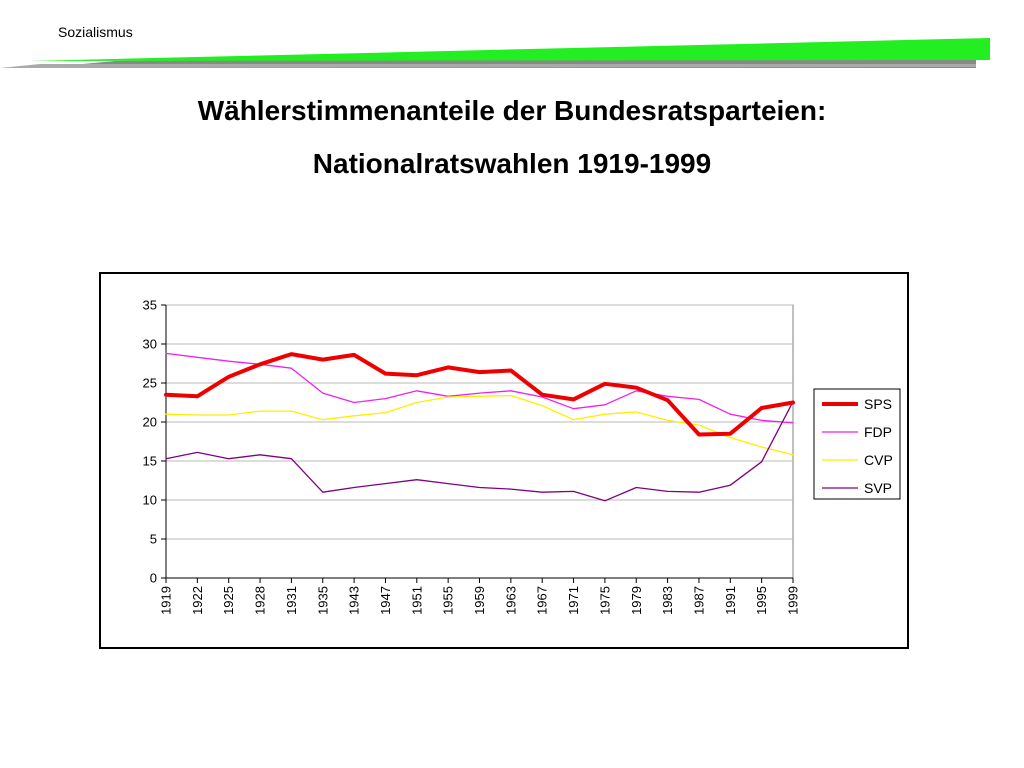 The image size is (1024, 768). What do you see at coordinates (730, 600) in the screenshot?
I see `x-tick-label: 1991` at bounding box center [730, 600].